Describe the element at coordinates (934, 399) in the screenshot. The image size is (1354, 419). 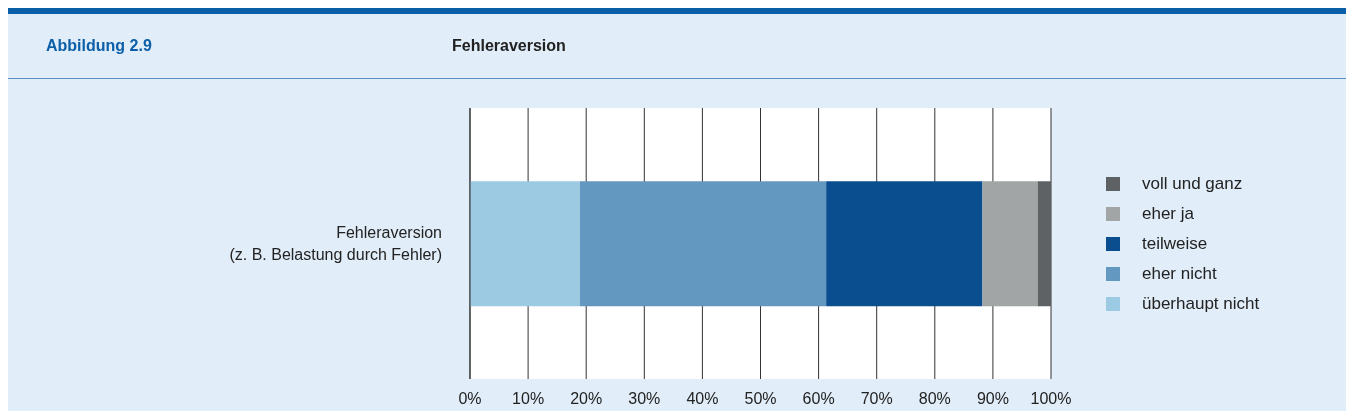
I see `x-tick-label: 80%` at that location.